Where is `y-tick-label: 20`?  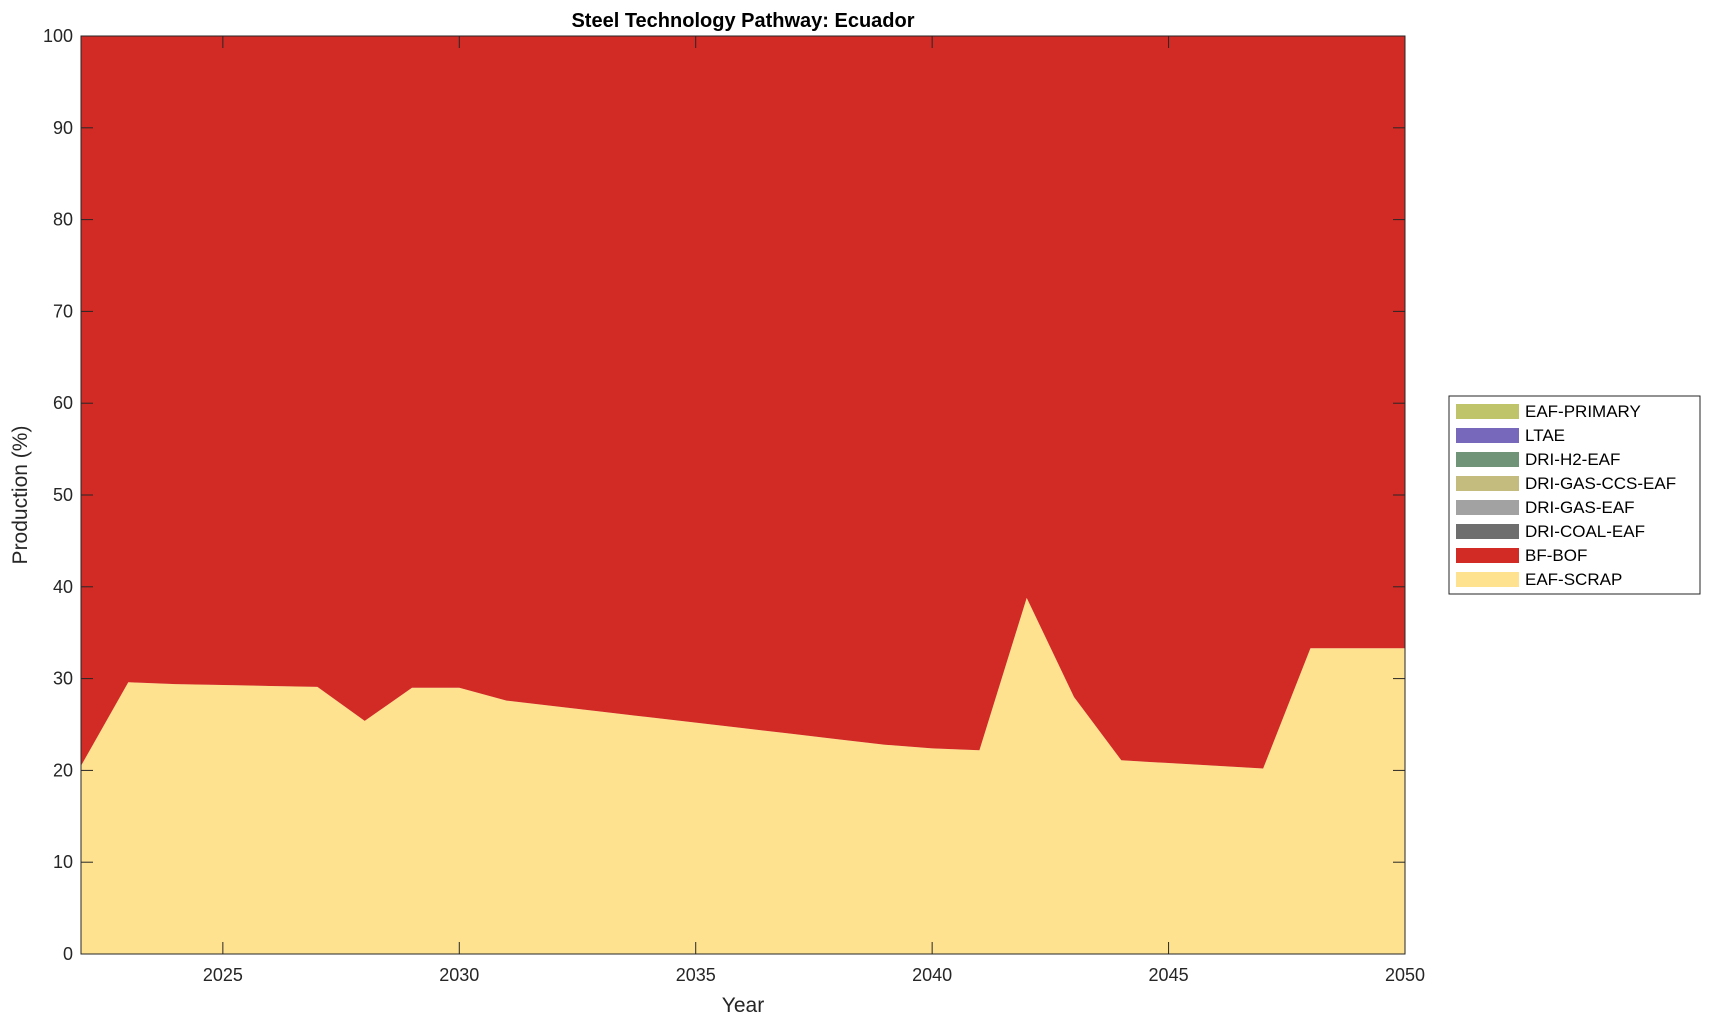
y-tick-label: 20 is located at coordinates (63, 770).